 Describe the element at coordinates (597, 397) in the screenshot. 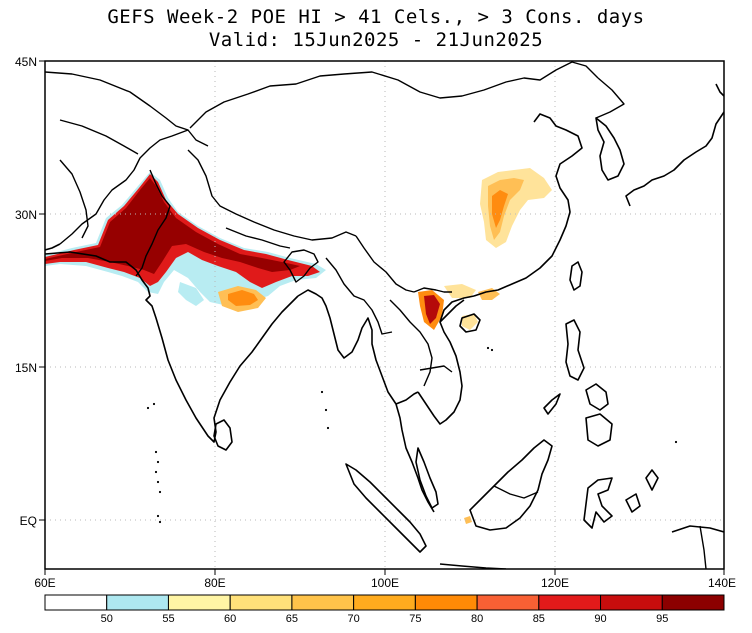

I see `coast-philippines-visayas` at that location.